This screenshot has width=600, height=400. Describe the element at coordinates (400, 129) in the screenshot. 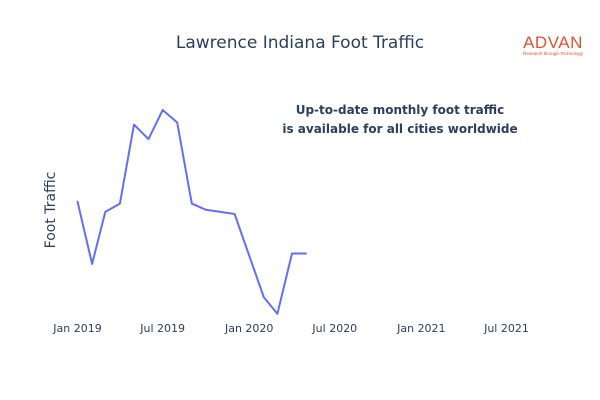

I see `annotation-line-2: is available for all cities worldwide` at that location.